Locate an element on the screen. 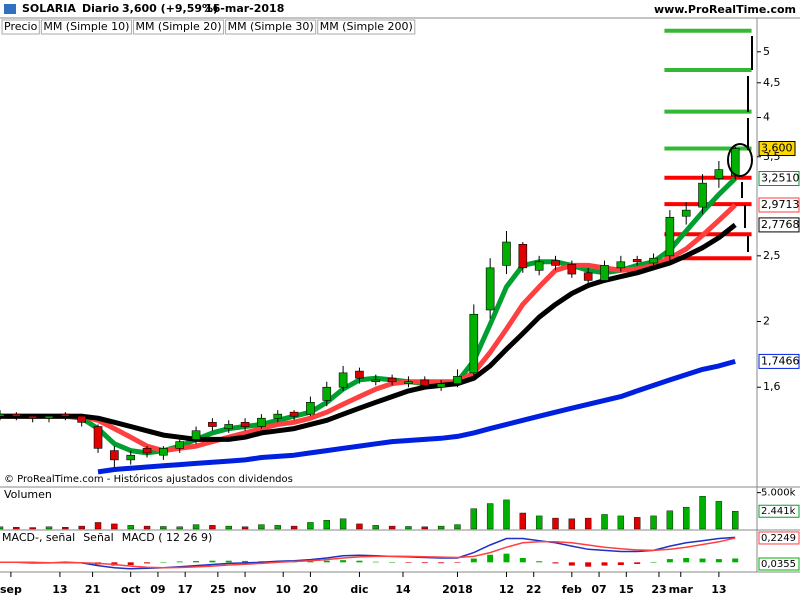  panel-title: MACD ( 12 26 9) is located at coordinates (167, 537).